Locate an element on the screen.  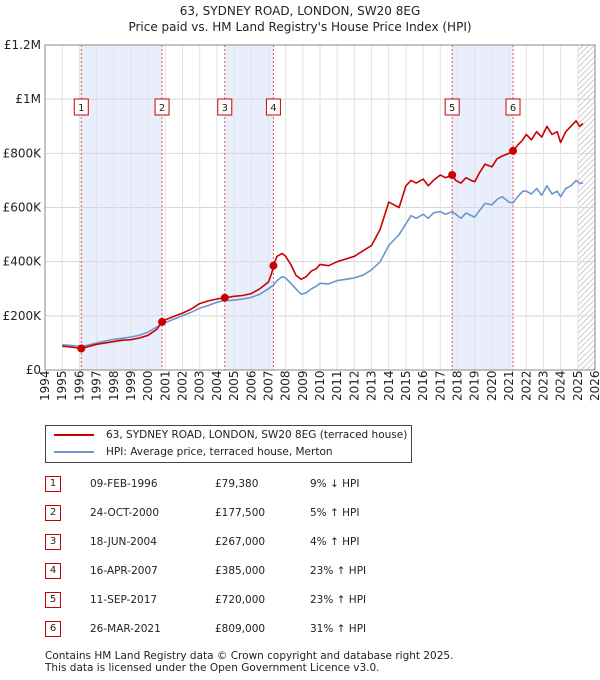
transaction-number: 5 is located at coordinates (53, 600).